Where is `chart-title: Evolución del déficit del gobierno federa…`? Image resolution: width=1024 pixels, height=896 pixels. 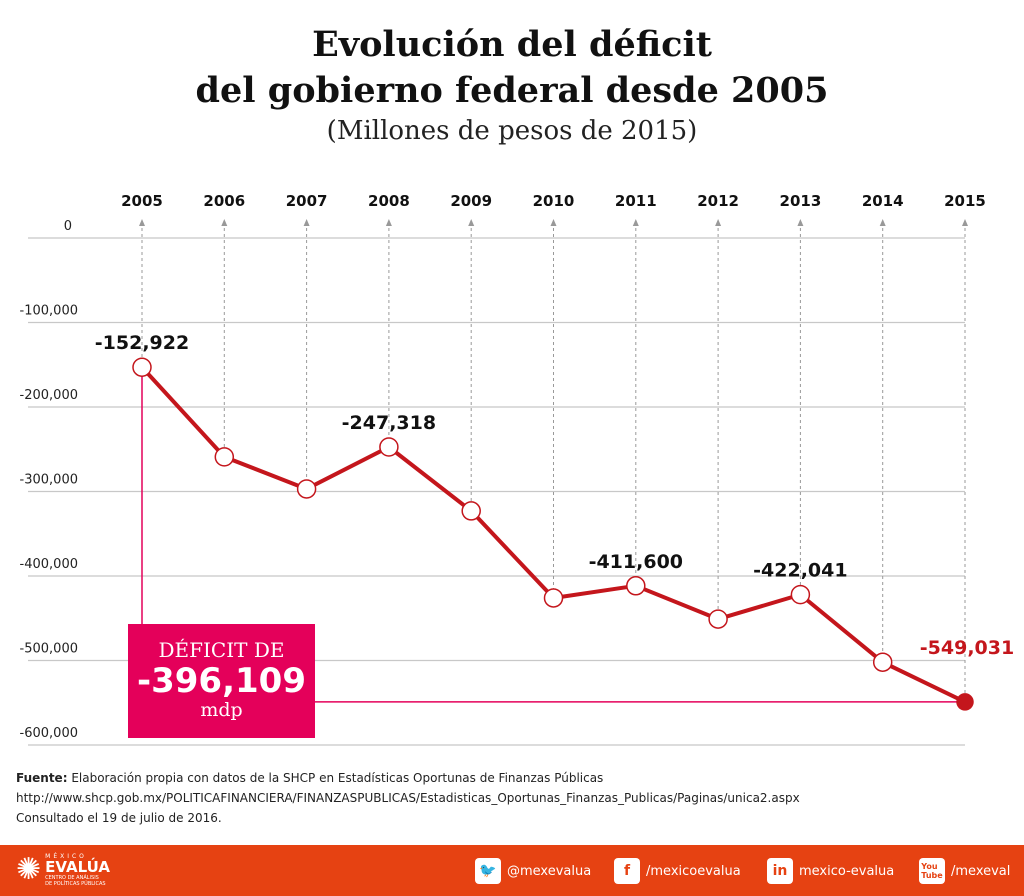 chart-title: Evolución del déficit del gobierno federa… is located at coordinates (512, 68).